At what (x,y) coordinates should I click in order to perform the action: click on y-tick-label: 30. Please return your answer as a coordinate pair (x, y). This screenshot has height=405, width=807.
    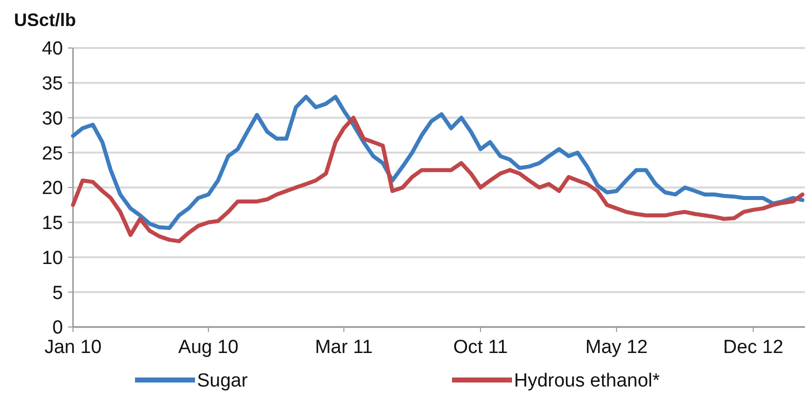
    Looking at the image, I should click on (52, 119).